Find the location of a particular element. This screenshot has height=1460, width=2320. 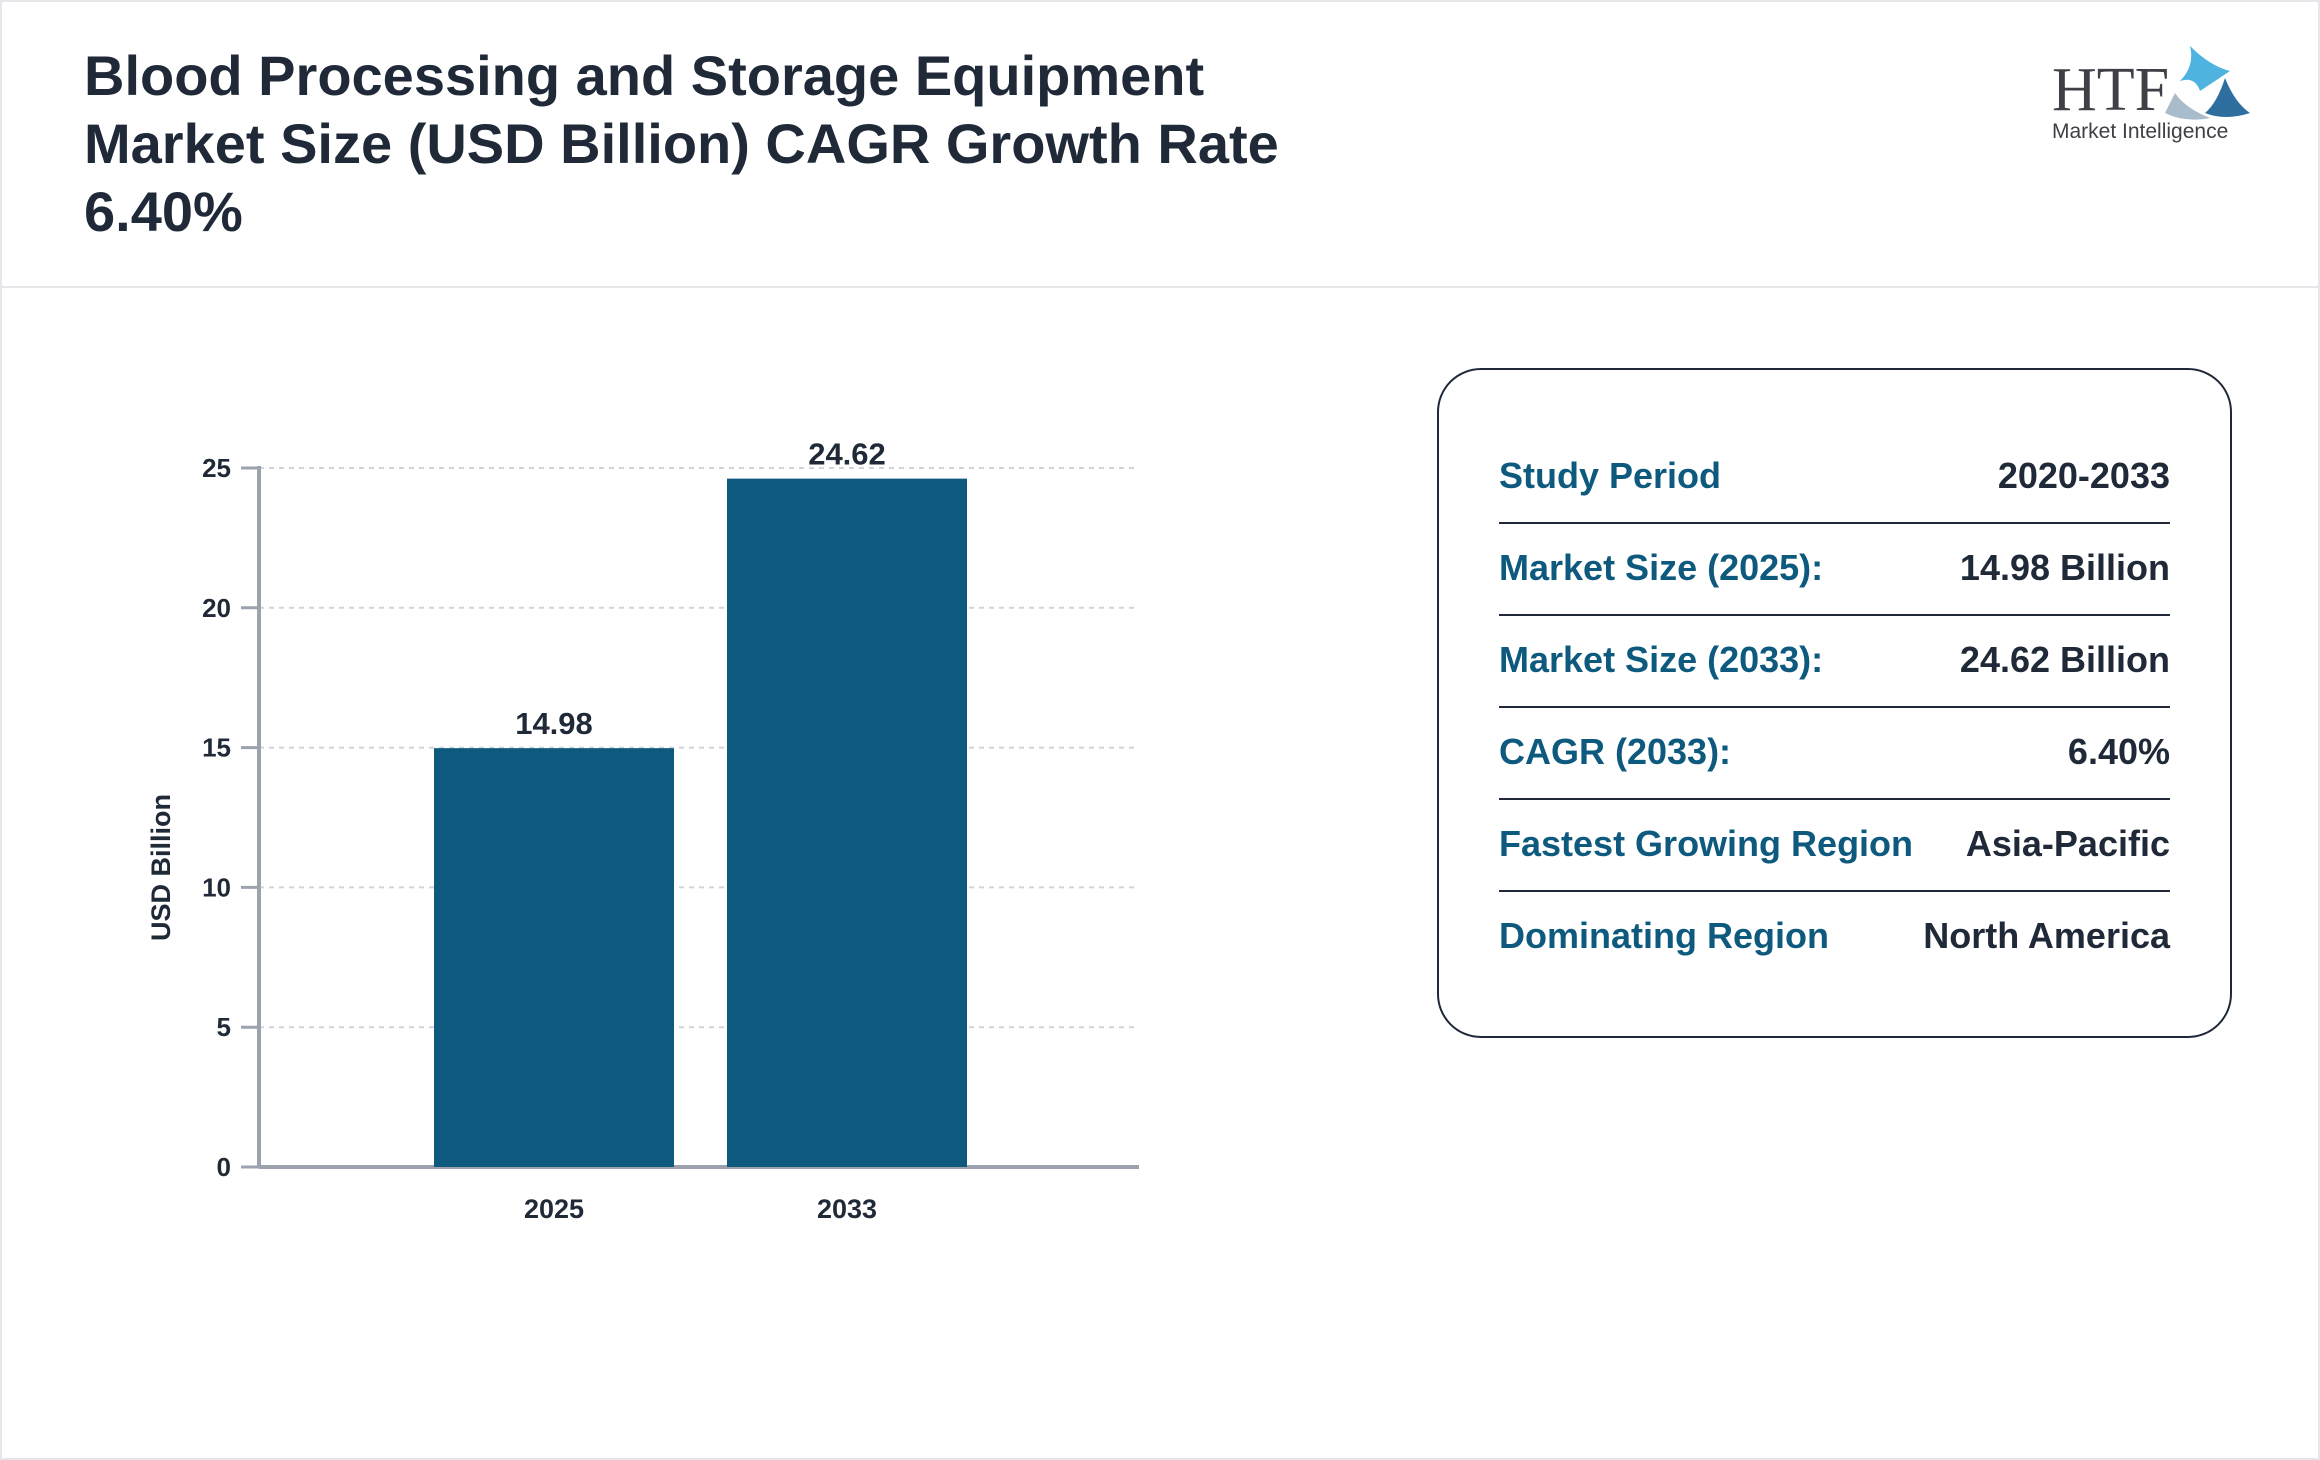

htf-logo: HTF Market Intelligence is located at coordinates (2151, 94).